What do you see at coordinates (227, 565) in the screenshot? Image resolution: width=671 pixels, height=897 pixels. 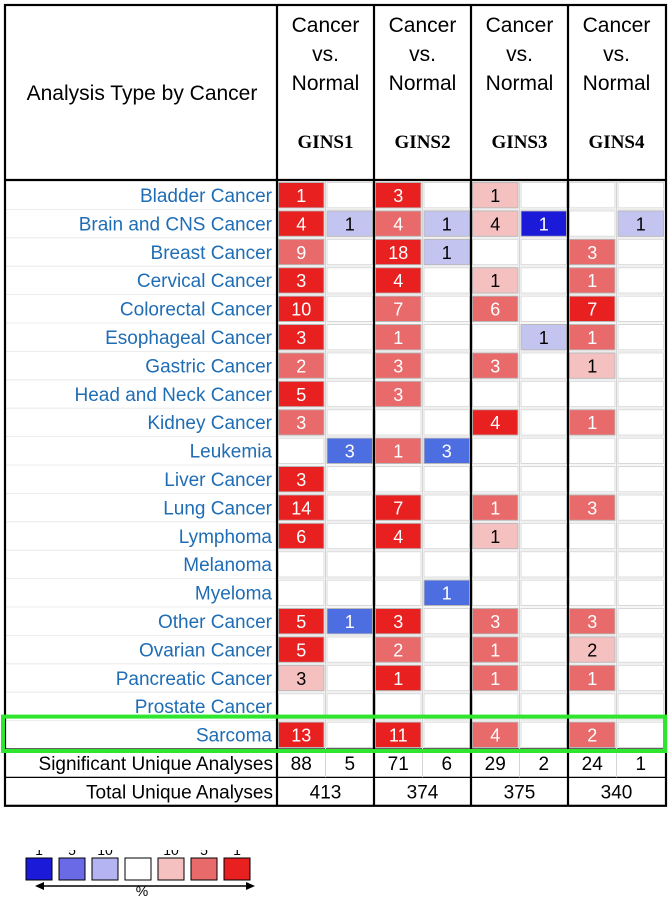 I see `cancer-type-label: Melanoma` at bounding box center [227, 565].